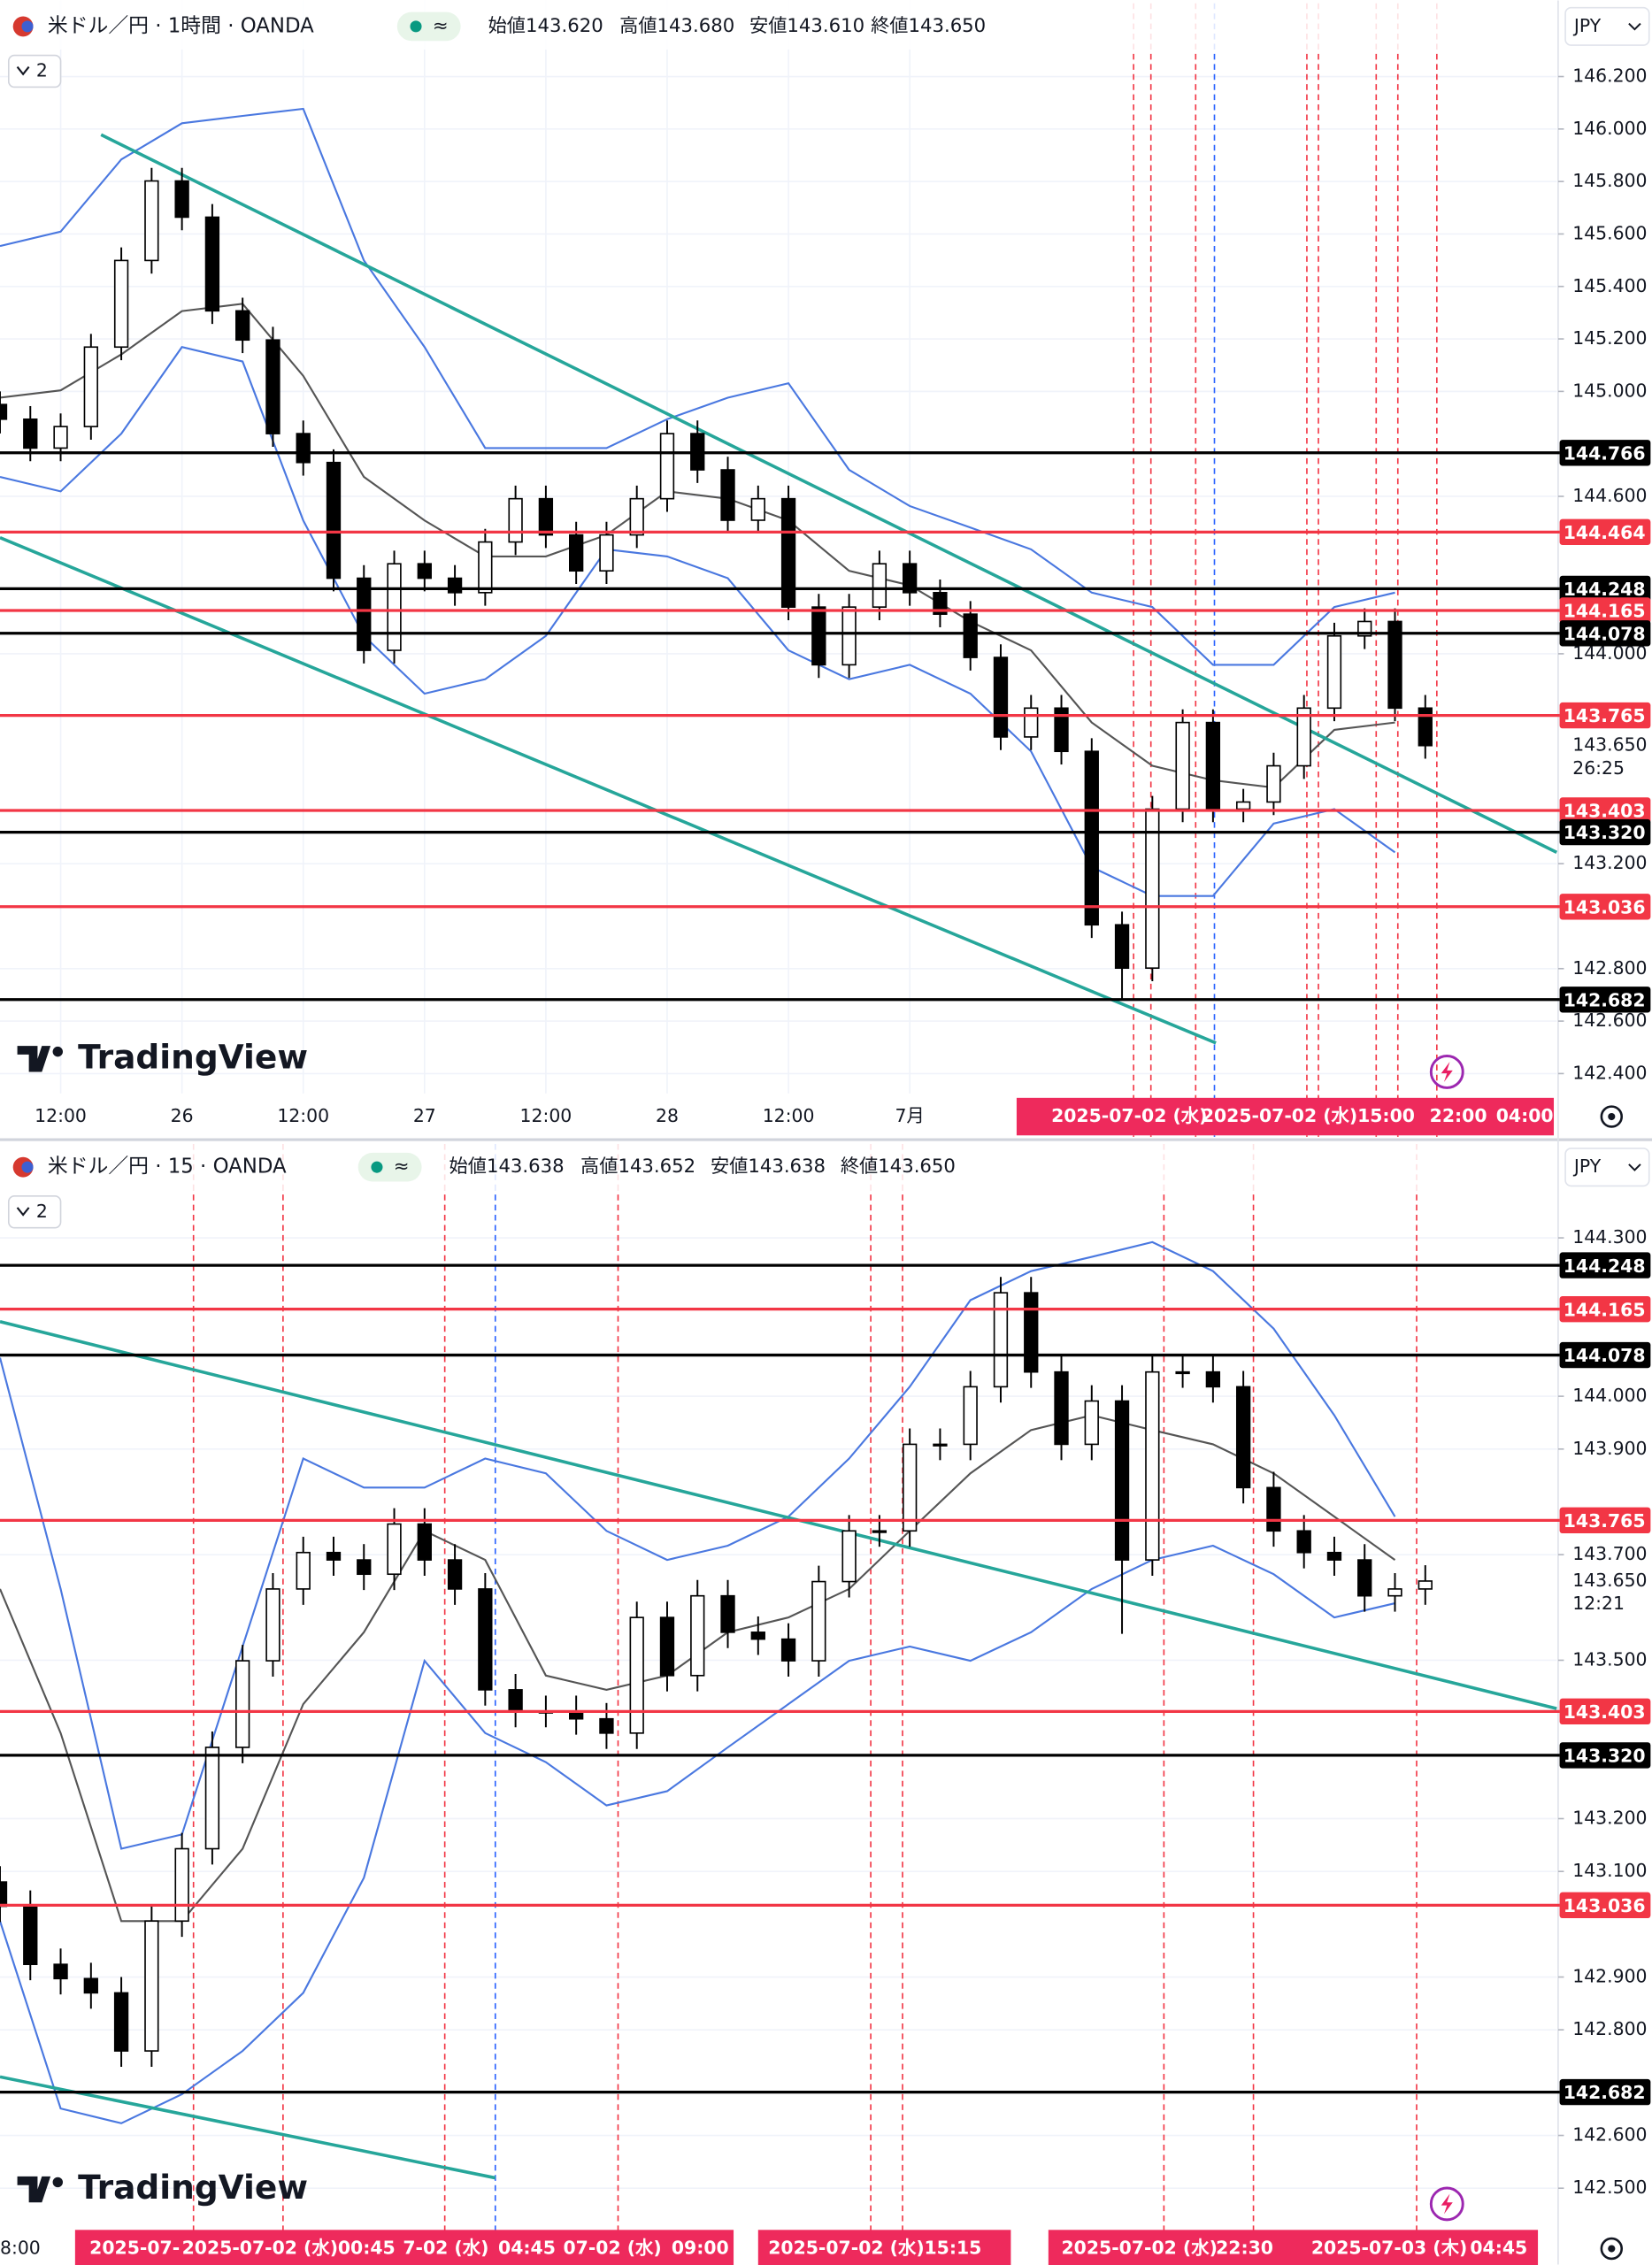 The height and width of the screenshot is (2265, 1652). What do you see at coordinates (42, 1211) in the screenshot?
I see `indicator-count: 2` at bounding box center [42, 1211].